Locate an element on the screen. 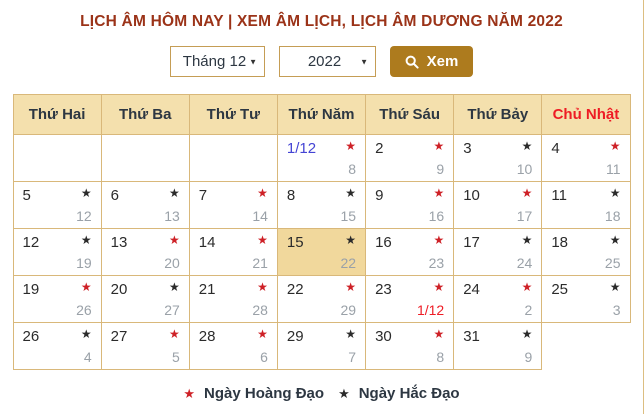  view-button: Xem is located at coordinates (431, 61).